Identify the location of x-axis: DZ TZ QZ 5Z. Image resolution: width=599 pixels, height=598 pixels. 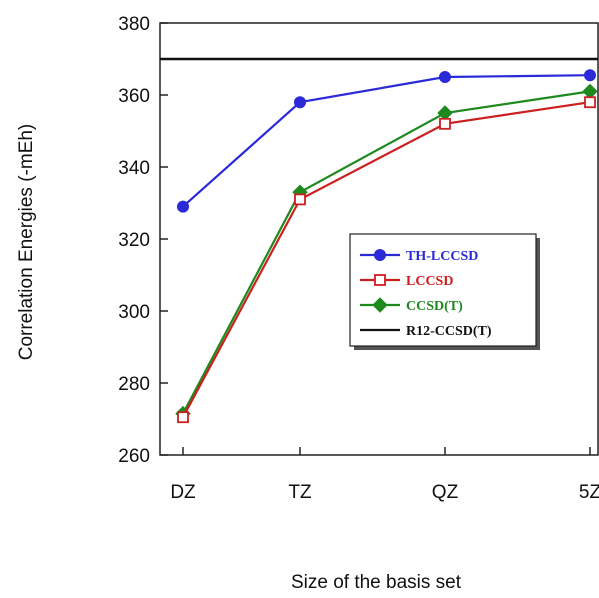
(384, 475).